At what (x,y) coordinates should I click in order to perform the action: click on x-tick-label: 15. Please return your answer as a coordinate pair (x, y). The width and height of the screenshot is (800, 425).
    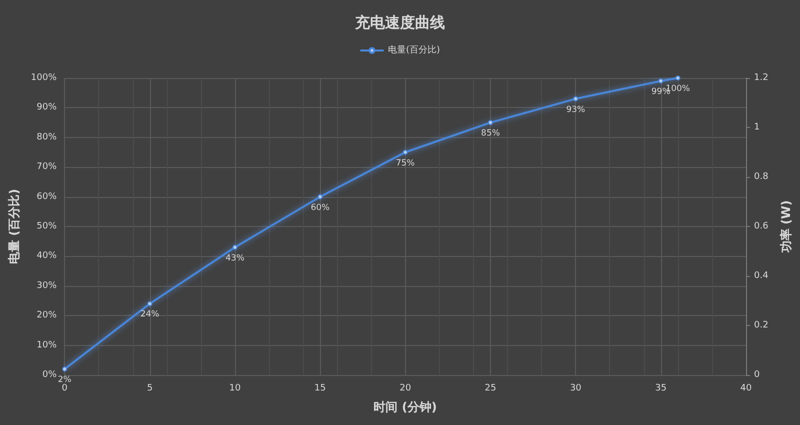
    Looking at the image, I should click on (320, 389).